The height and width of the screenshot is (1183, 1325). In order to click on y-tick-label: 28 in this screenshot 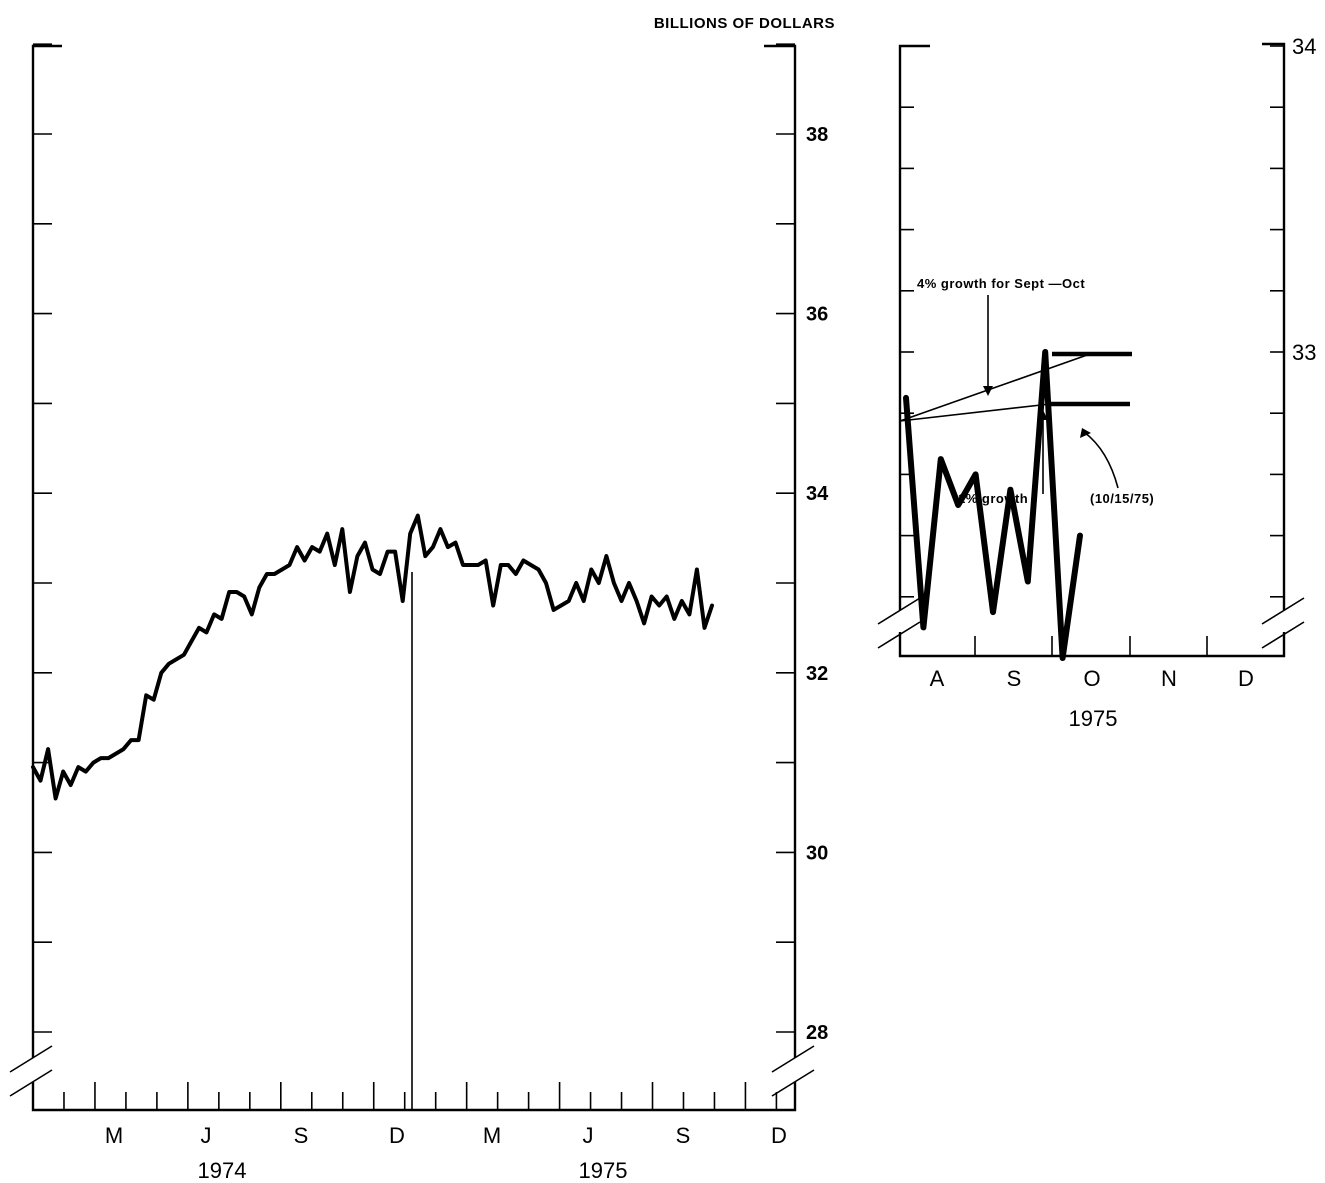, I will do `click(817, 1033)`.